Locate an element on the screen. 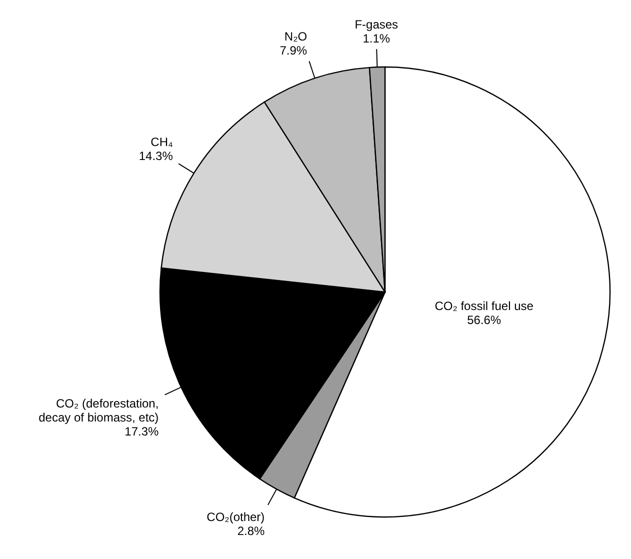 The image size is (631, 559). slice-label: CO₂ (deforestation, decay of biomass, etc) is located at coordinates (98, 410).